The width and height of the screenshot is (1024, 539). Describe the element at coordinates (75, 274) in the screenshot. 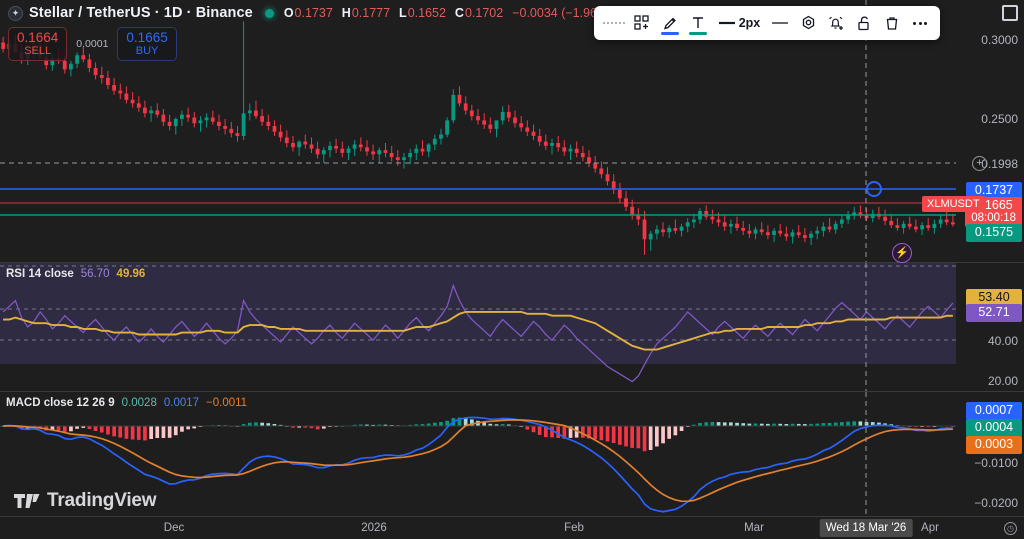

I see `rsi-legend: RSI 14 close 56.70 49.96` at that location.